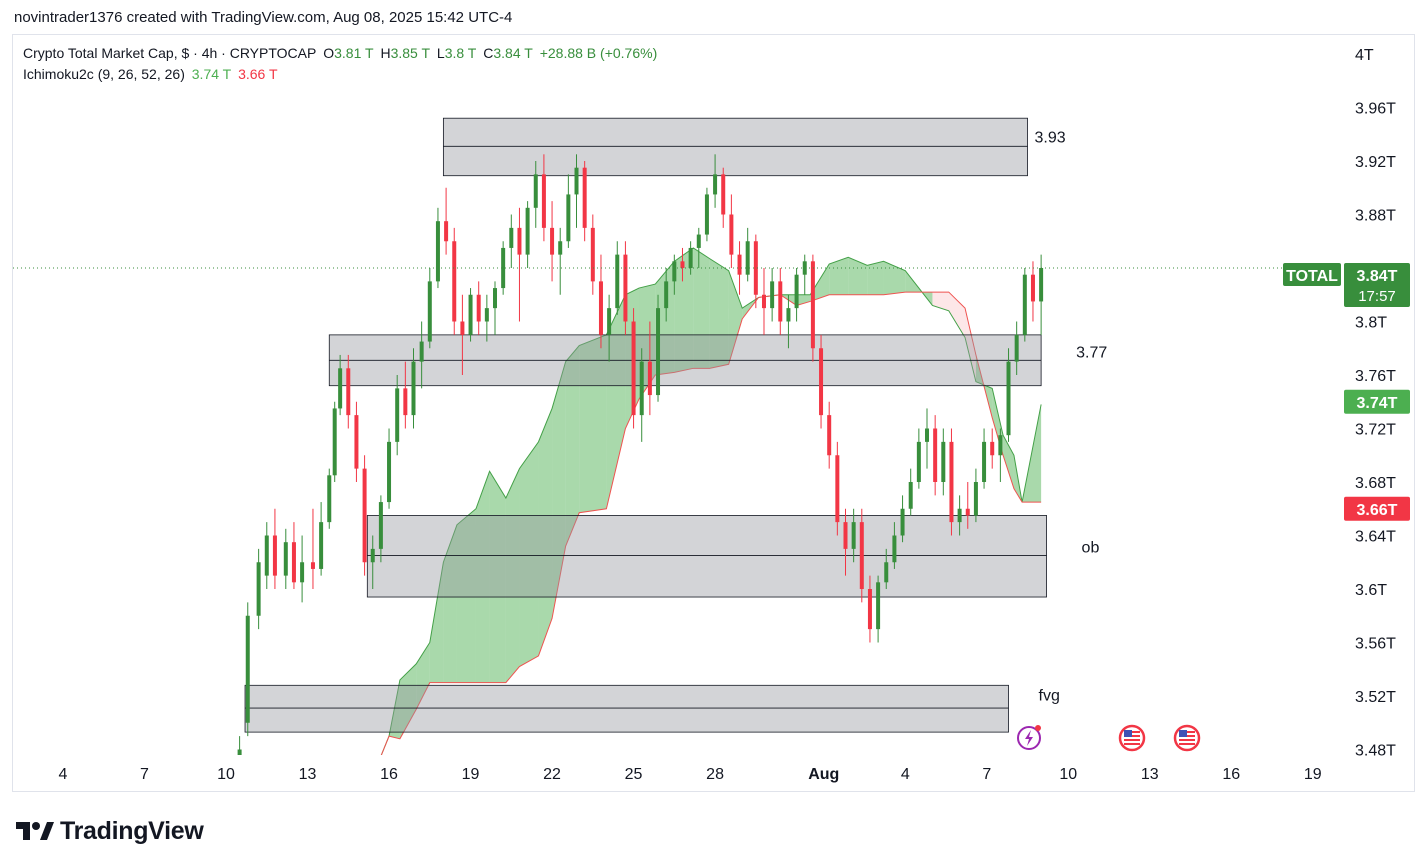 The width and height of the screenshot is (1428, 868). What do you see at coordinates (1109, 738) in the screenshot?
I see `event-icons` at bounding box center [1109, 738].